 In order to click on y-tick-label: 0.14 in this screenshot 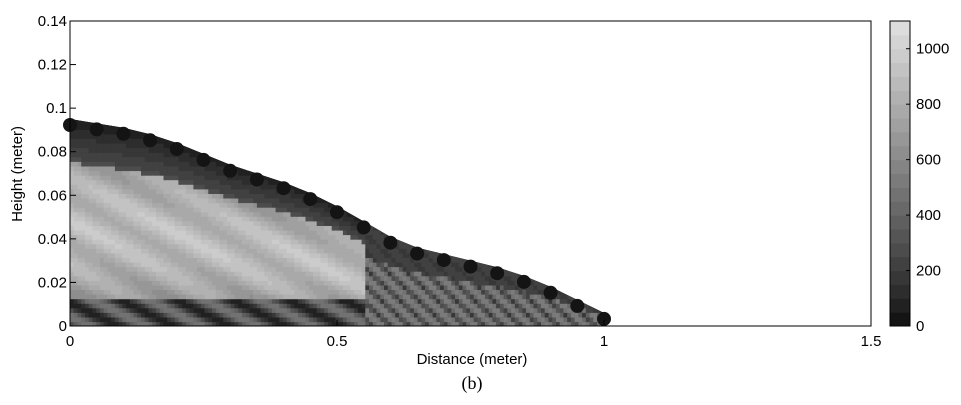, I will do `click(52, 21)`.